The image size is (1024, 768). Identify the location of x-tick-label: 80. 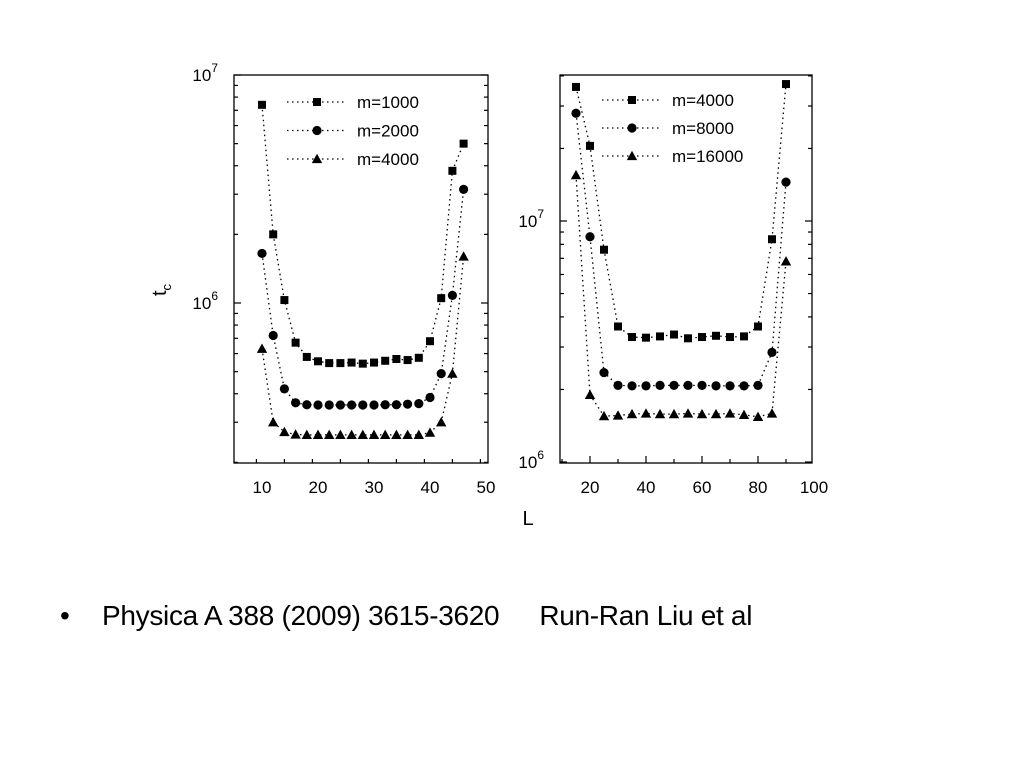
(758, 487).